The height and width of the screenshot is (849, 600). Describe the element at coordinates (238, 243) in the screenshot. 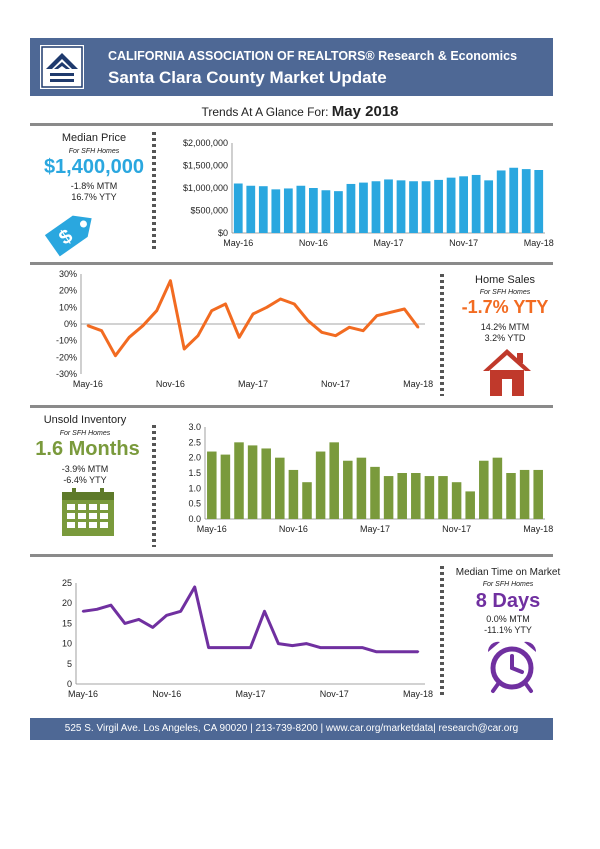

I see `price-xtick-label: May-16` at that location.